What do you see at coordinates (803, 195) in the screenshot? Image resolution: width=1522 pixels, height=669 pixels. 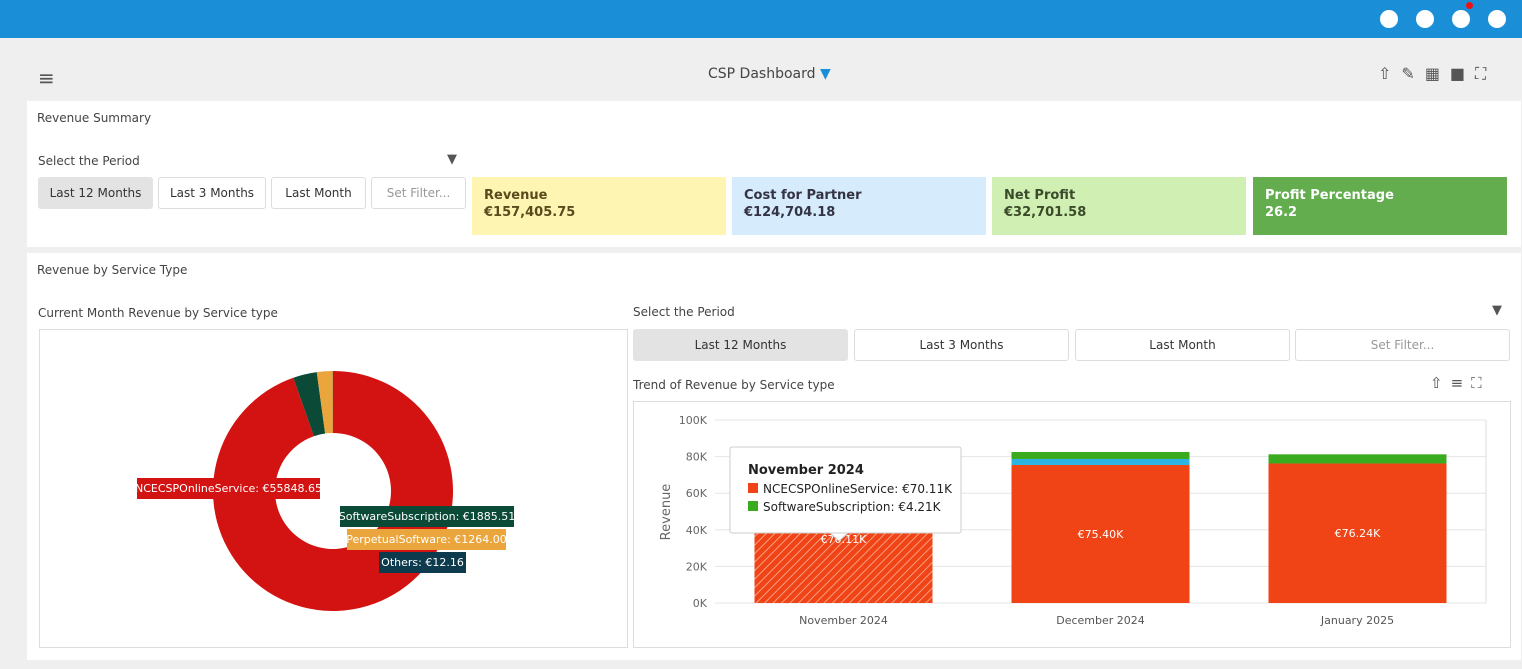 I see `kpi-label: Cost for Partner` at bounding box center [803, 195].